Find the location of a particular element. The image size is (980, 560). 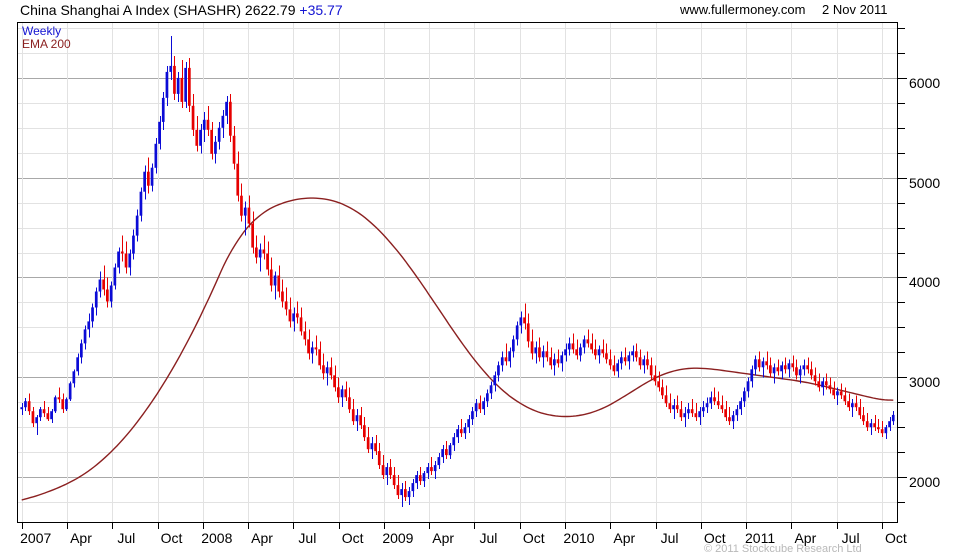

y-axis-label: 2000 is located at coordinates (925, 482).